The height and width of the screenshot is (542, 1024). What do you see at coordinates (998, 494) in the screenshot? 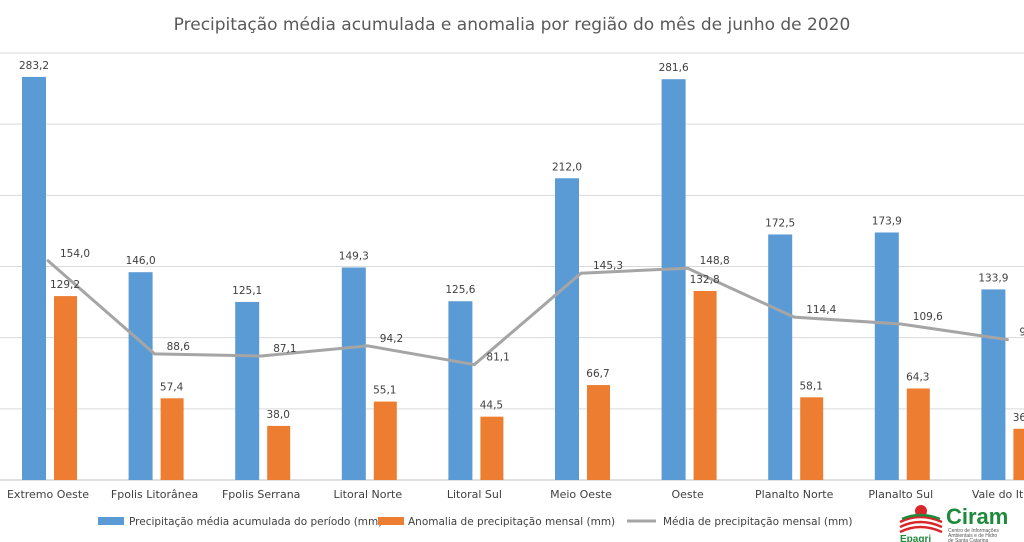
I see `x-tick-label: Vale do Itajaí` at bounding box center [998, 494].